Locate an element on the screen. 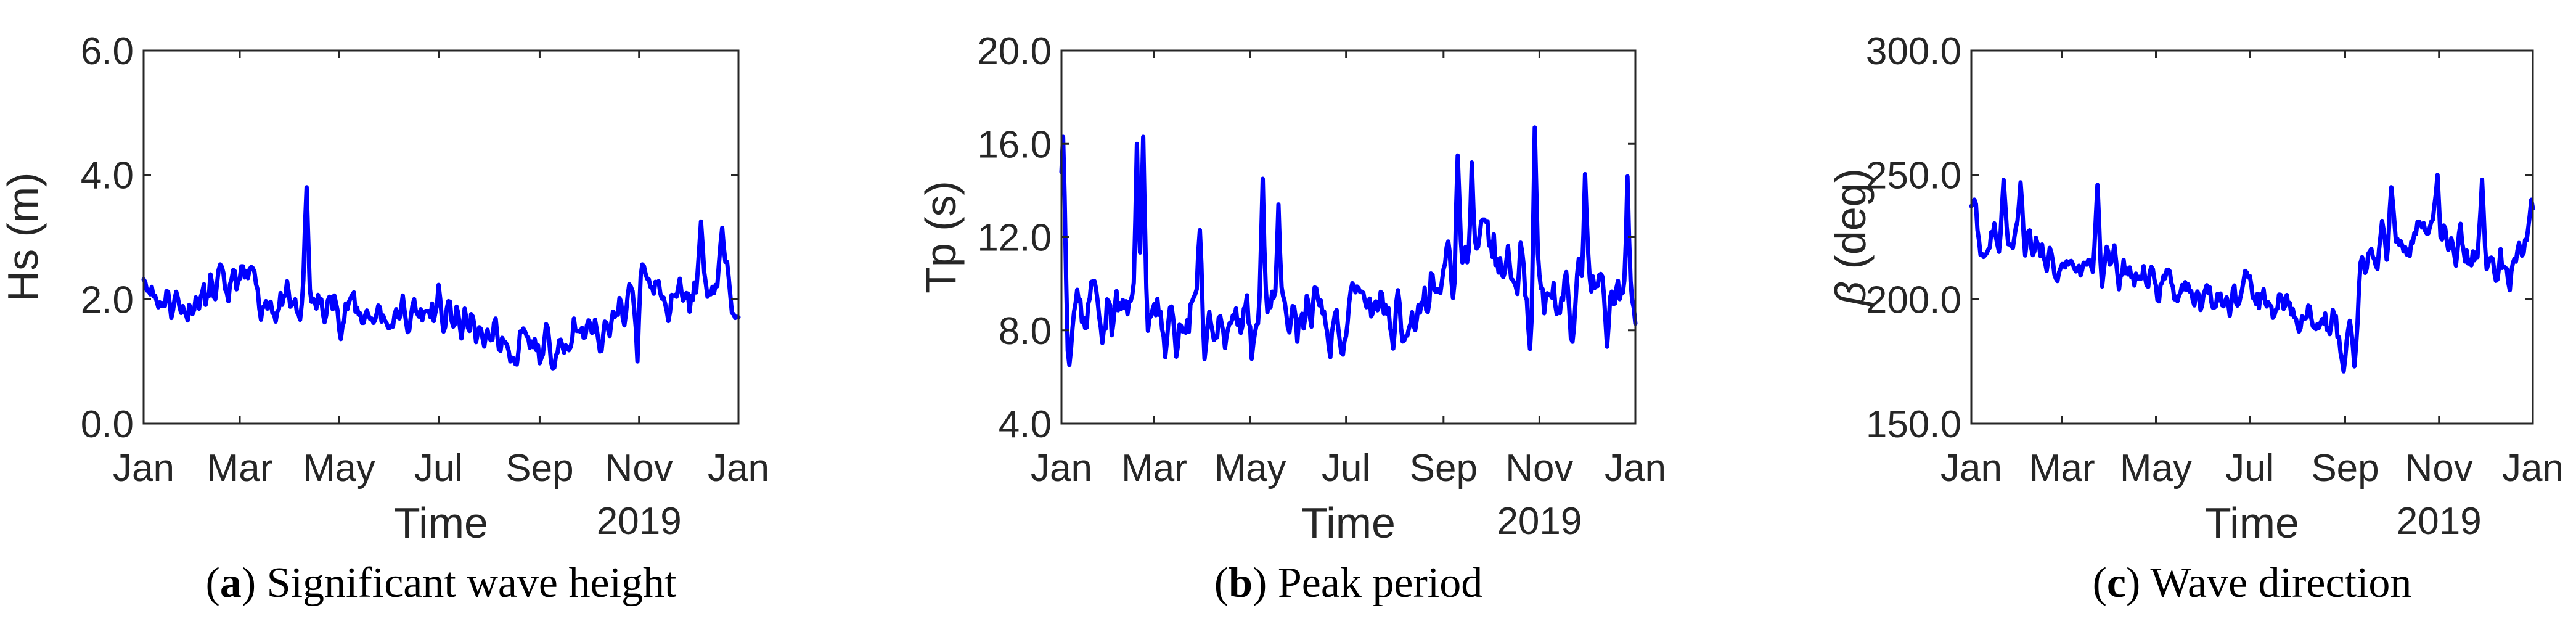 This screenshot has width=2576, height=624. caption-text: Wave direction is located at coordinates (2275, 583).